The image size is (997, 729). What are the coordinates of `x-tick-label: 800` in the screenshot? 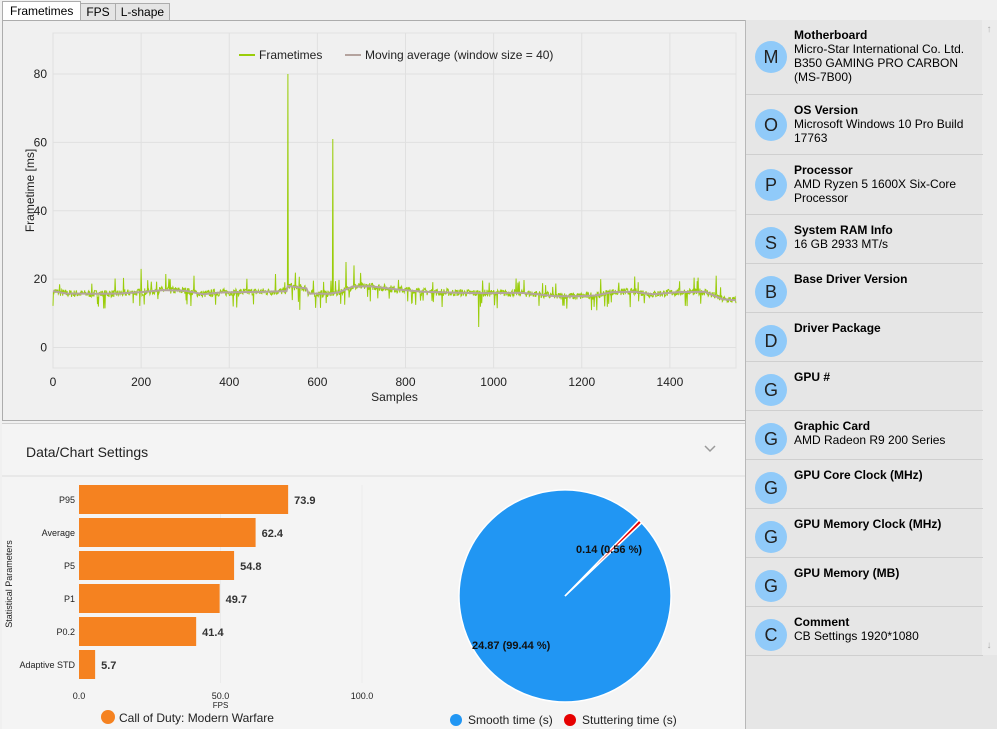 It's located at (406, 382).